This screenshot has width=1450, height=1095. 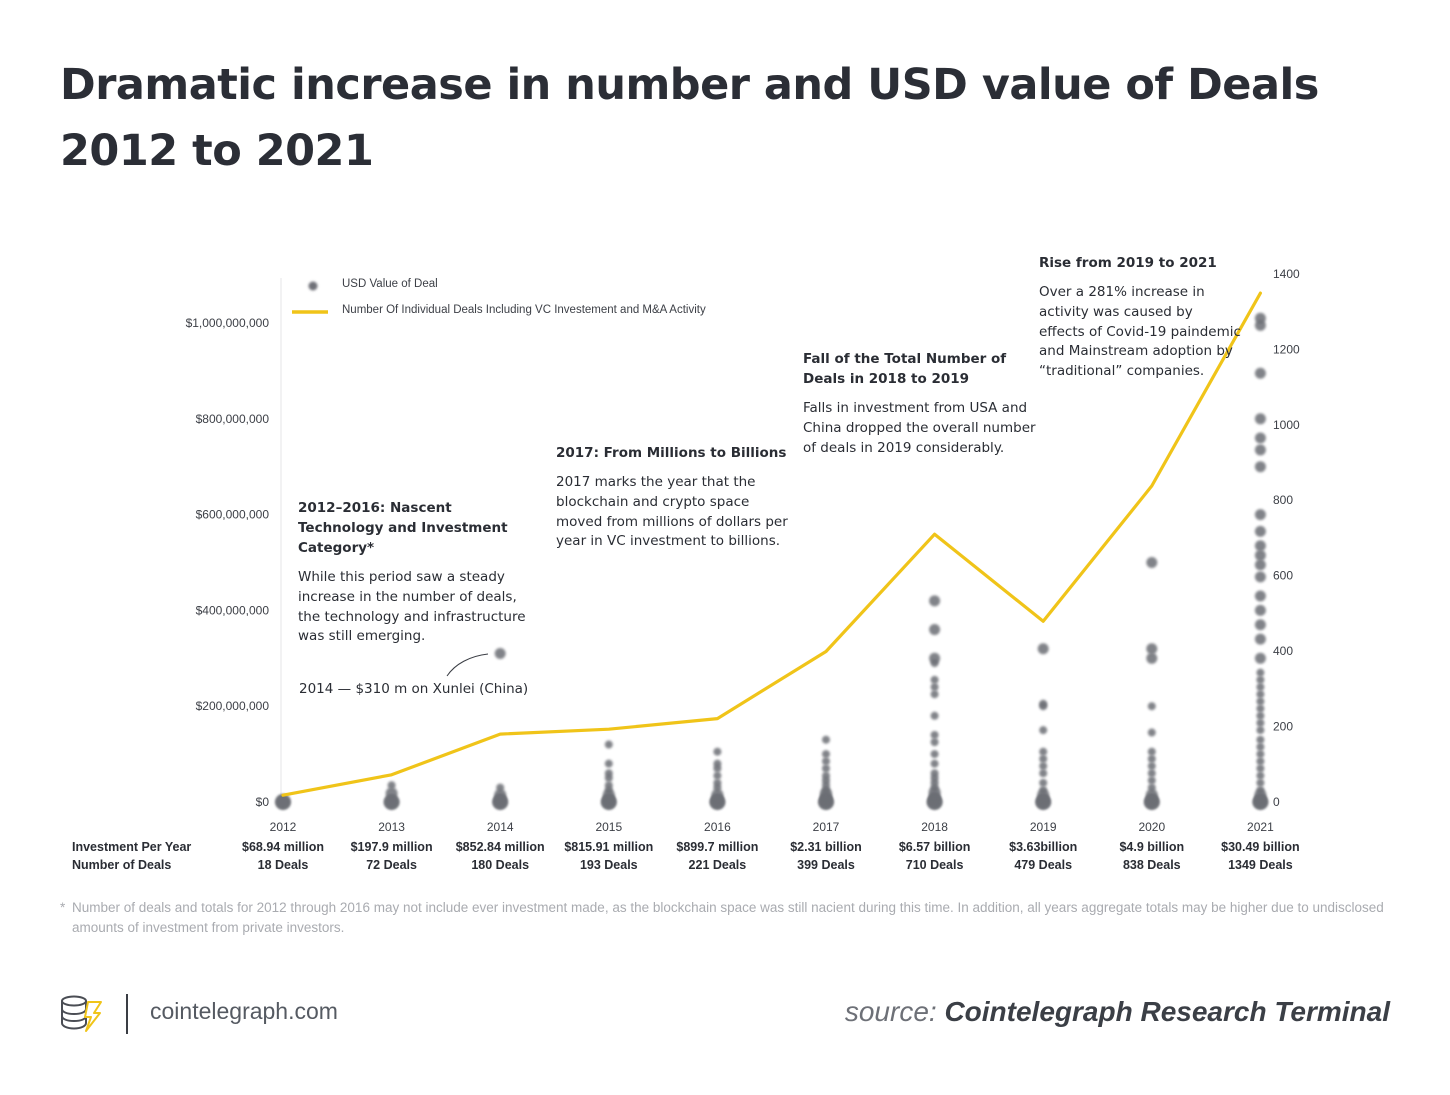 I want to click on deals-count-value: 1349 Deals, so click(x=1260, y=865).